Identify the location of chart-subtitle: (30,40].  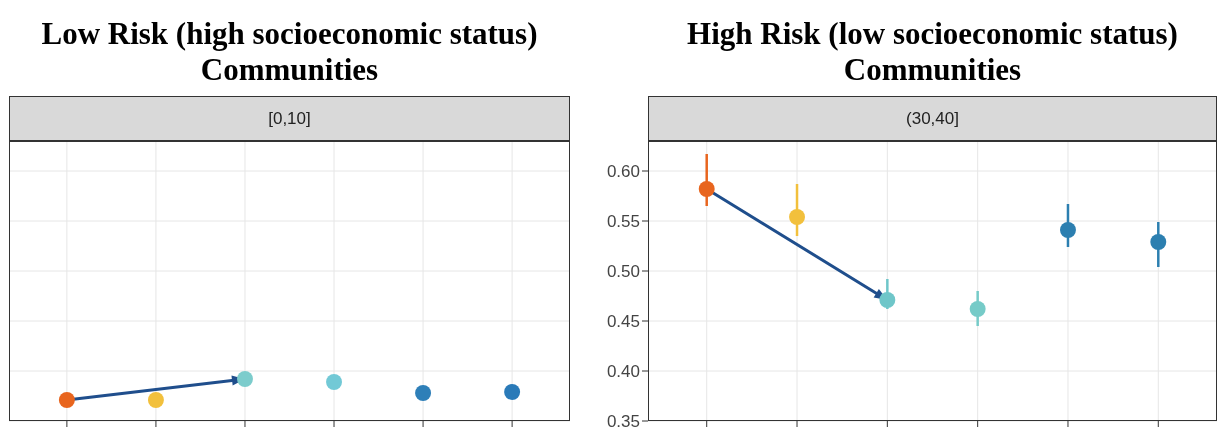
(932, 118).